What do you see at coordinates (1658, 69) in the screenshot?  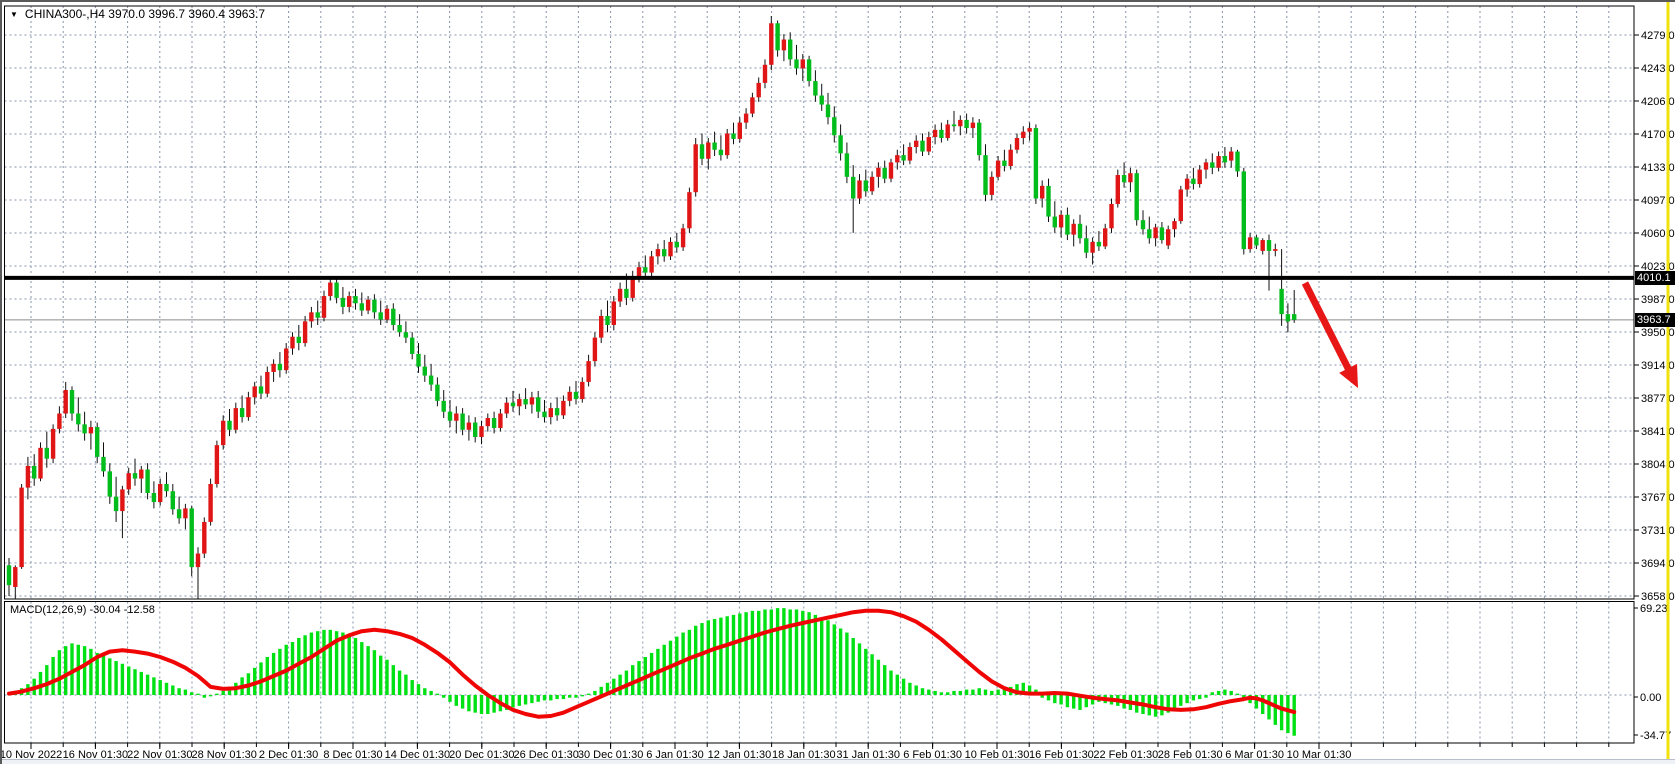 I see `price-tick-label: 4243.0` at bounding box center [1658, 69].